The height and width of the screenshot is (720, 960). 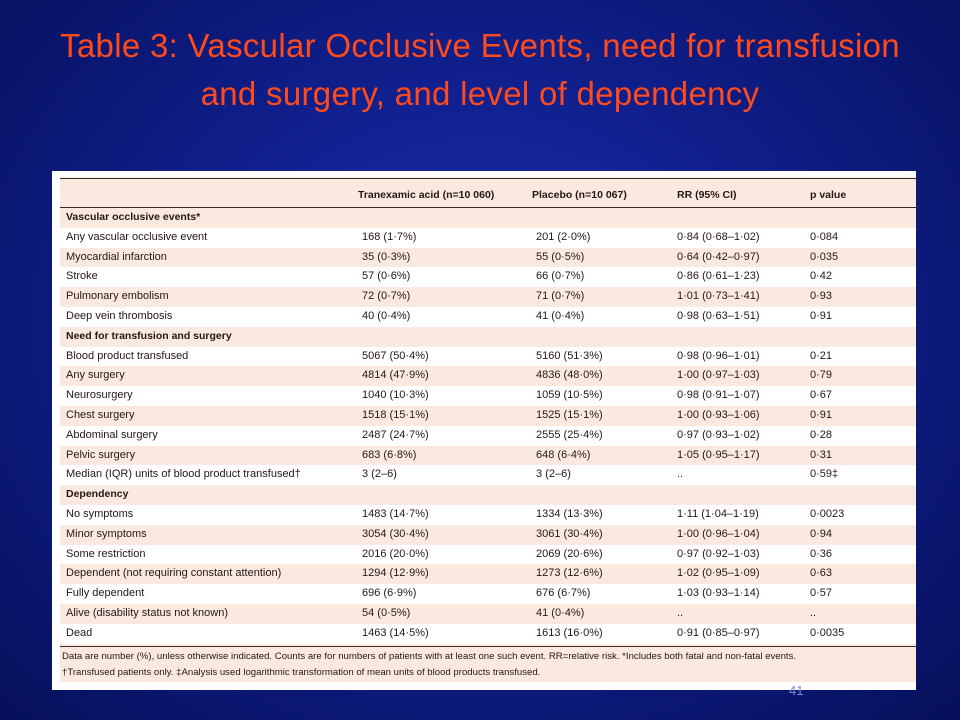 What do you see at coordinates (569, 415) in the screenshot?
I see `placebo-value: 1525 (15·1%)` at bounding box center [569, 415].